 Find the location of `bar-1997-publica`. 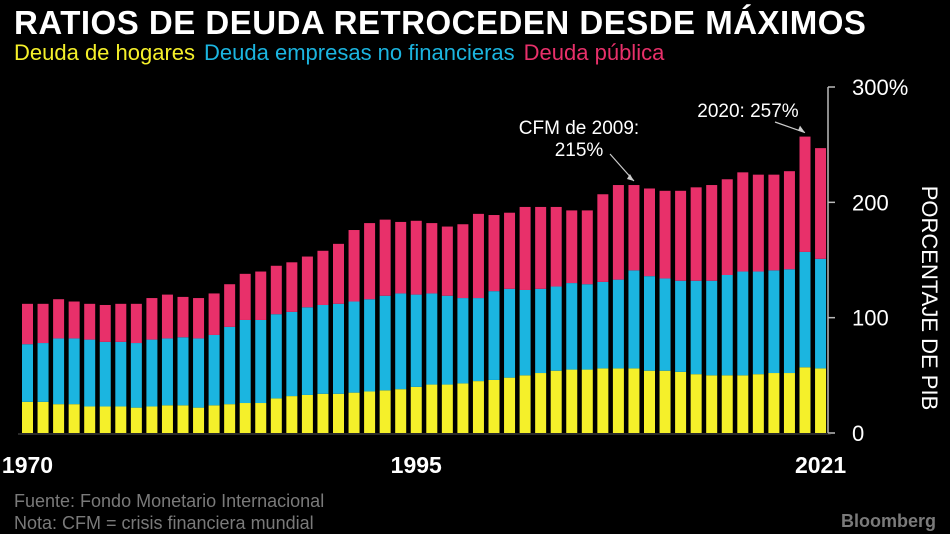

bar-1997-publica is located at coordinates (447, 261).